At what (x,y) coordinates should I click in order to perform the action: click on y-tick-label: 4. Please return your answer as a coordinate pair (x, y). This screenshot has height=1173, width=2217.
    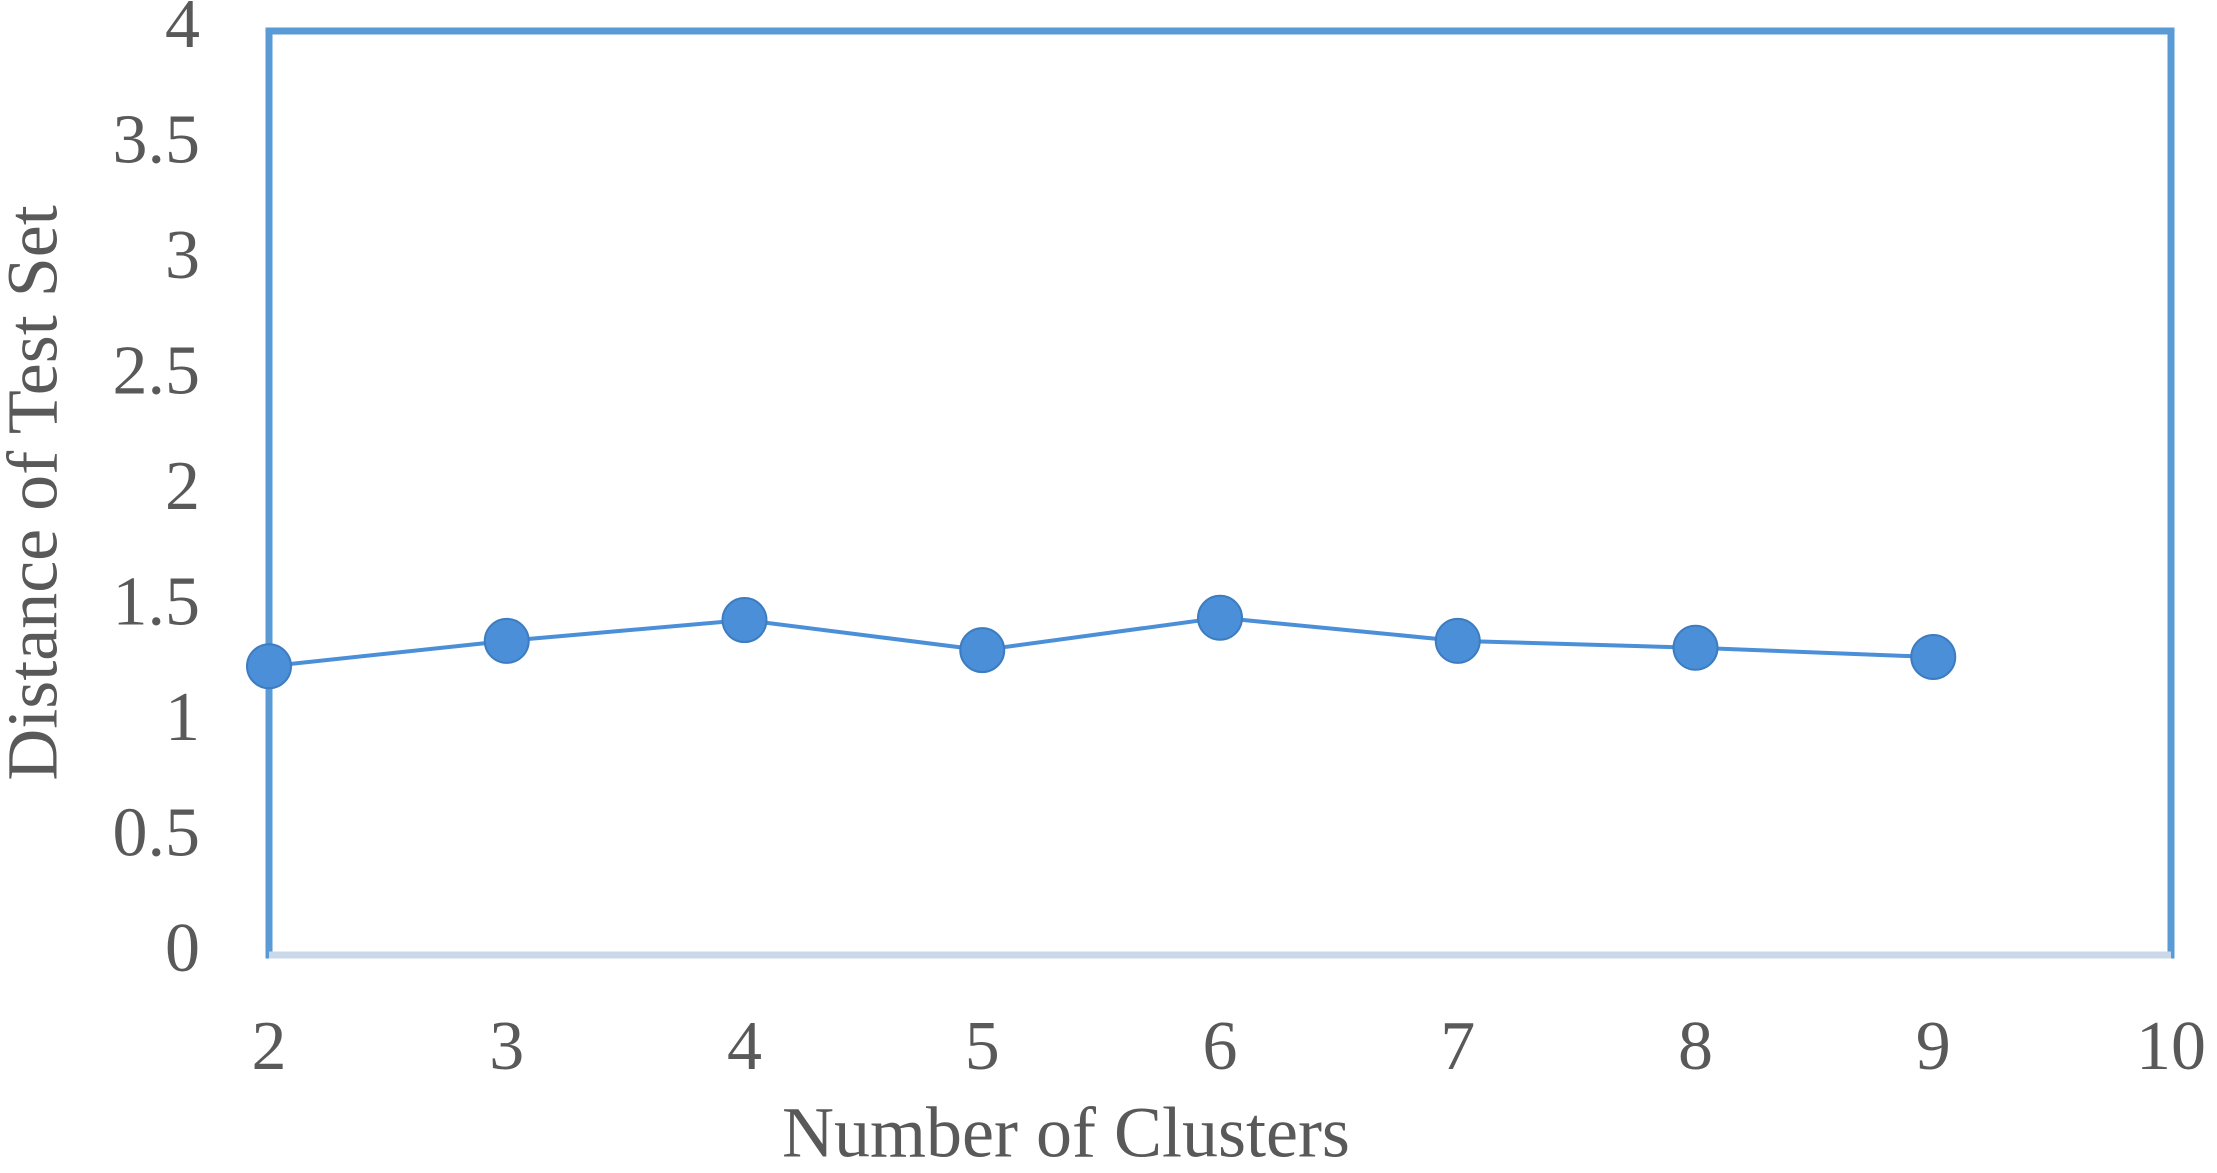
    Looking at the image, I should click on (182, 31).